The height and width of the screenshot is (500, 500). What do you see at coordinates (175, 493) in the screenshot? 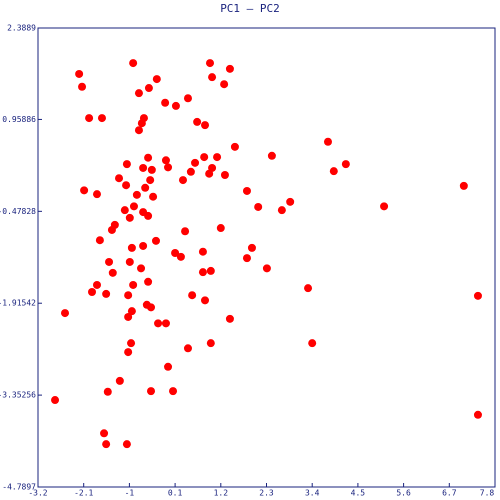
I see `x-tick-label: 0.1` at bounding box center [175, 493].